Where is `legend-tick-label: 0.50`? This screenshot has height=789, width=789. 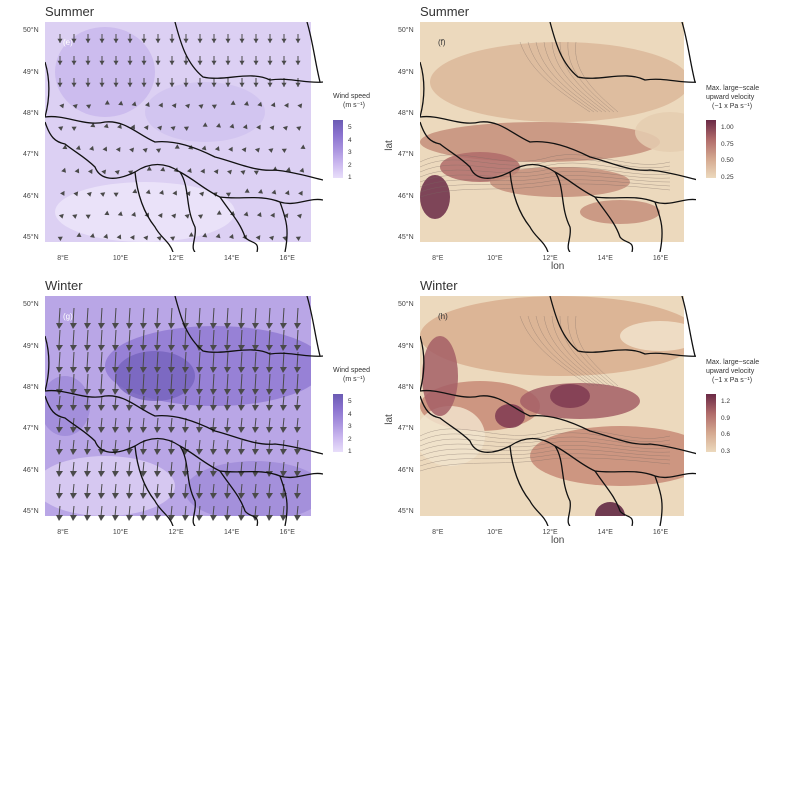 legend-tick-label: 0.50 is located at coordinates (727, 161).